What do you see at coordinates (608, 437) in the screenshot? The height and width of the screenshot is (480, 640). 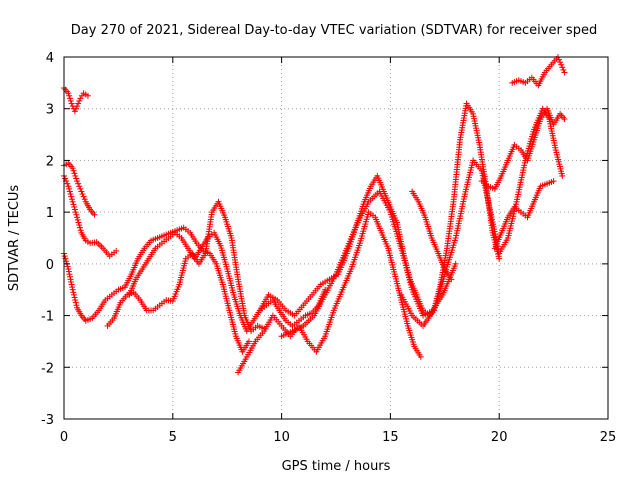 I see `x-tick-label: 25` at bounding box center [608, 437].